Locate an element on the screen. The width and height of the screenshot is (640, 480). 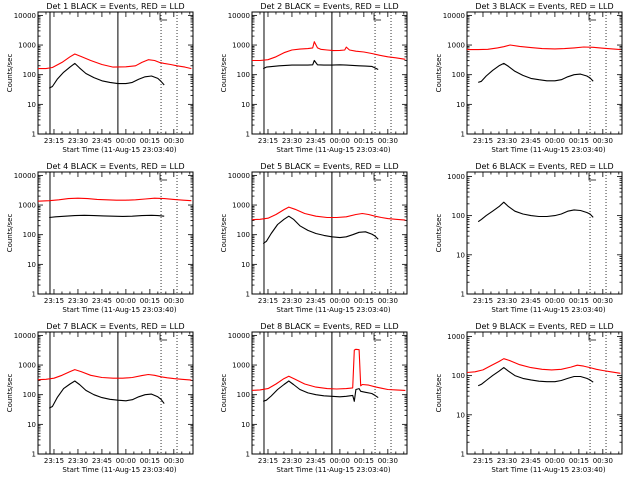
plot-title: Det 6 BLACK = Events, RED = LLD is located at coordinates (544, 166).